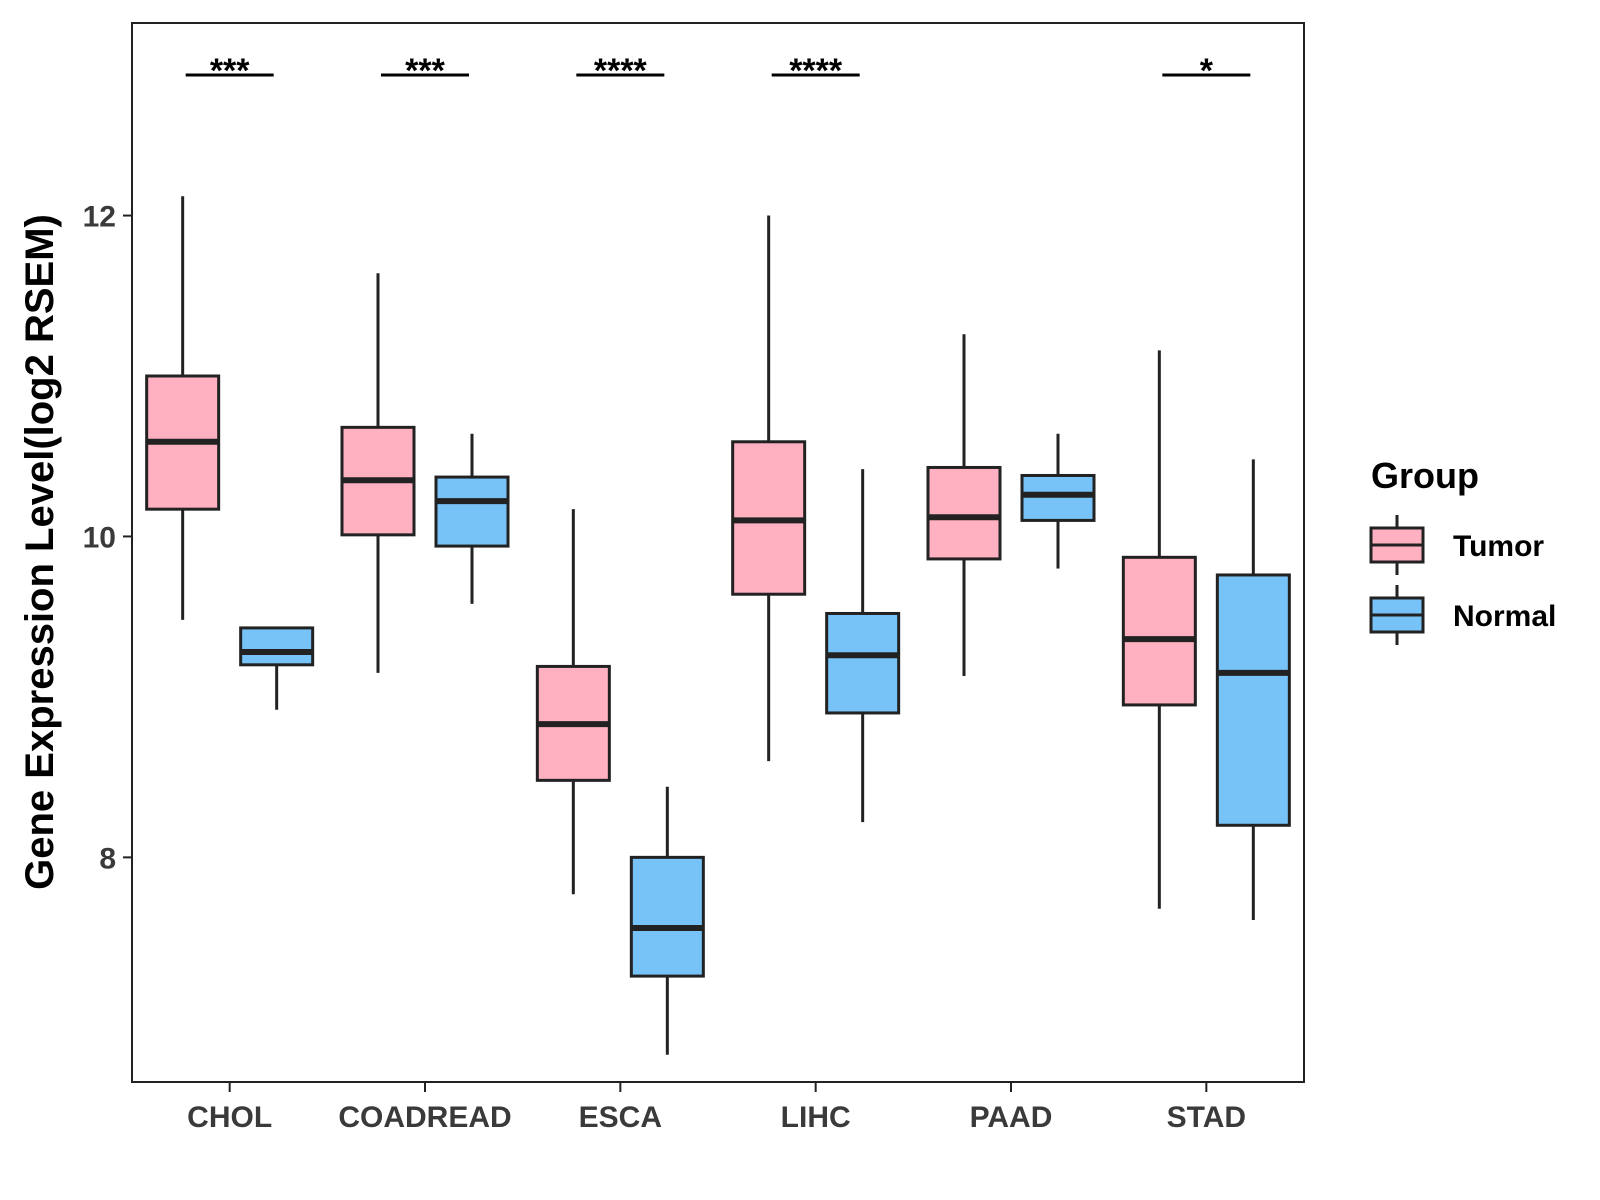 Image resolution: width=1600 pixels, height=1200 pixels. I want to click on legend: Group Tumor Normal, so click(1462, 550).